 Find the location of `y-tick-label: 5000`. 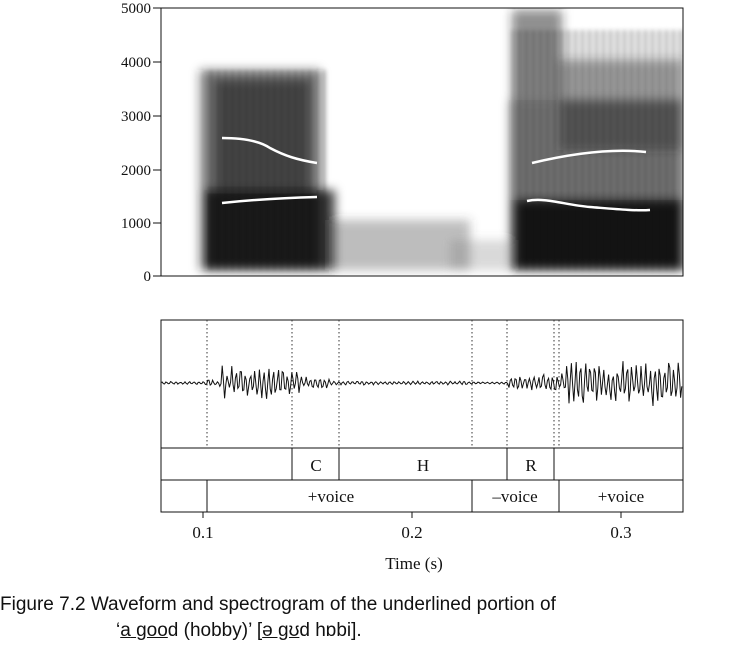

y-tick-label: 5000 is located at coordinates (136, 9).